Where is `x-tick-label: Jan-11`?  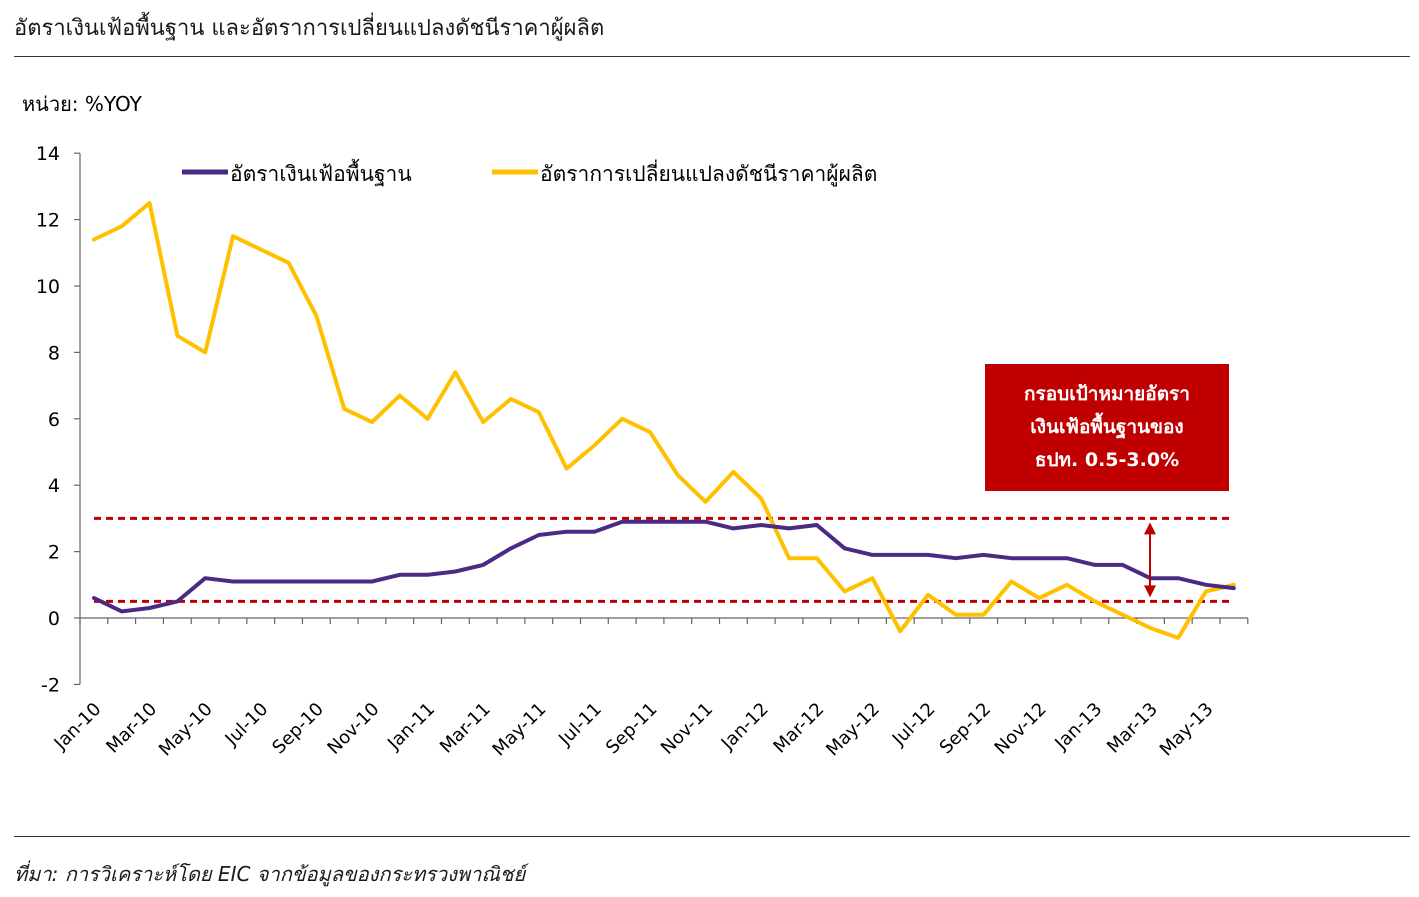 x-tick-label: Jan-11 is located at coordinates (411, 727).